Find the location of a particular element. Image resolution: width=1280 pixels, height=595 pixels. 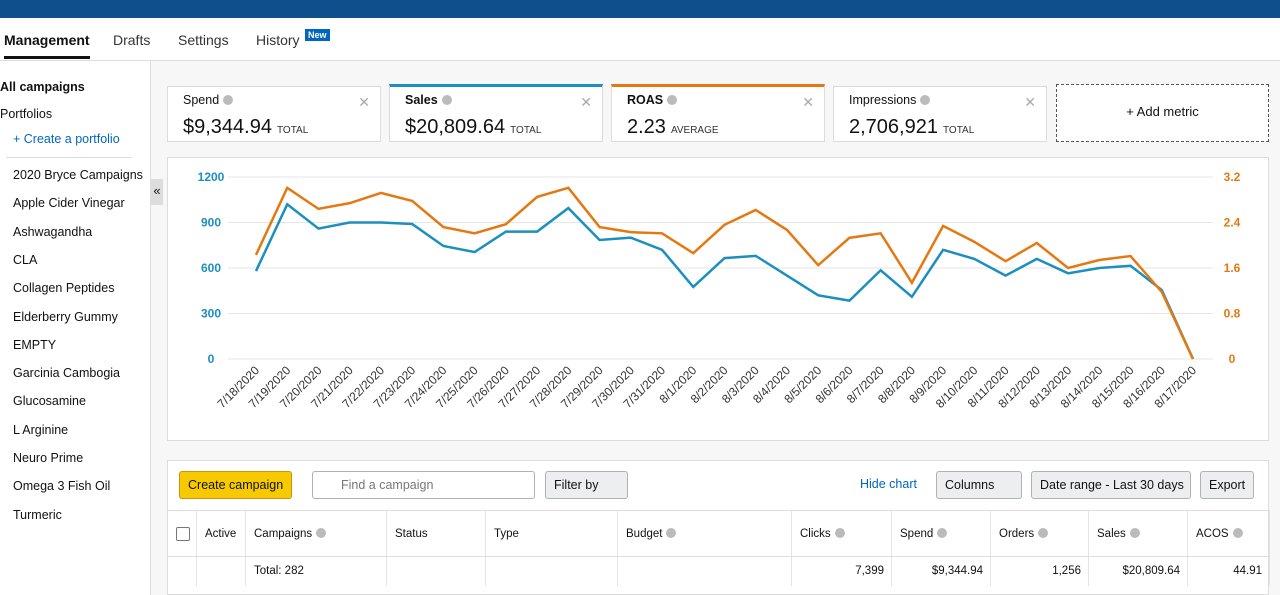

metric-name-text: ROAS is located at coordinates (645, 100).